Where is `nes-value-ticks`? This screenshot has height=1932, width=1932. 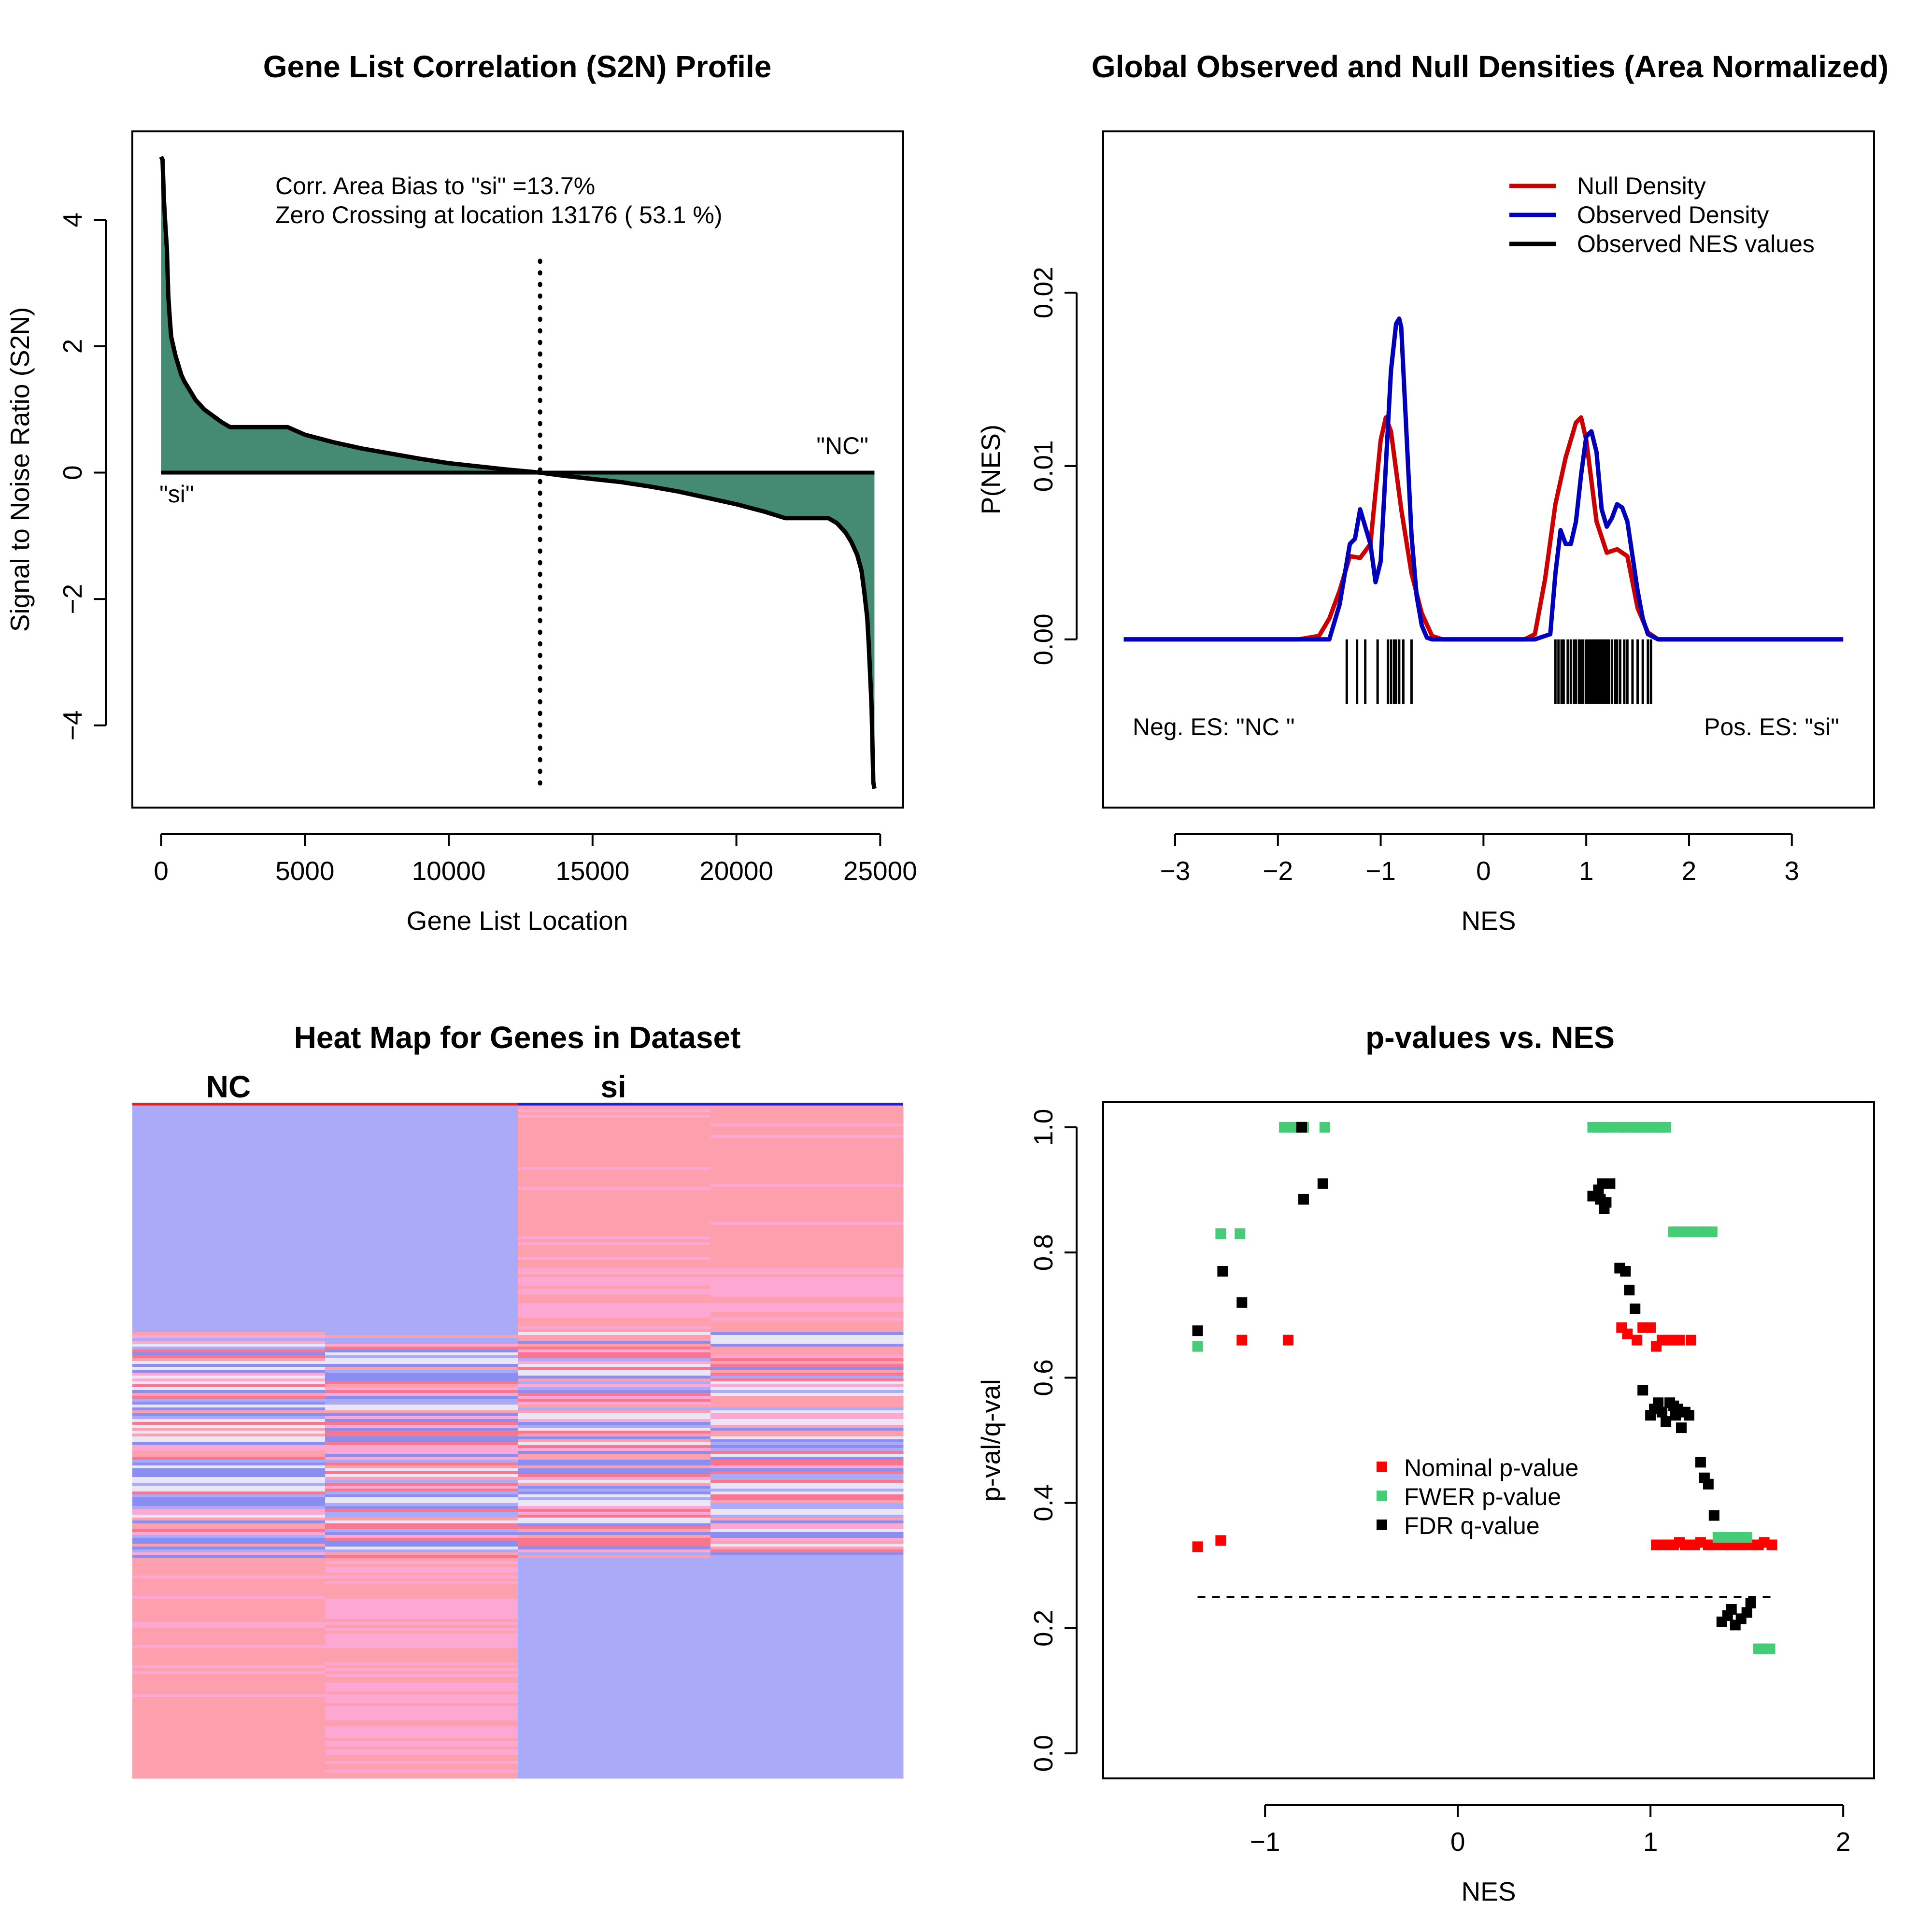
nes-value-ticks is located at coordinates (1498, 671).